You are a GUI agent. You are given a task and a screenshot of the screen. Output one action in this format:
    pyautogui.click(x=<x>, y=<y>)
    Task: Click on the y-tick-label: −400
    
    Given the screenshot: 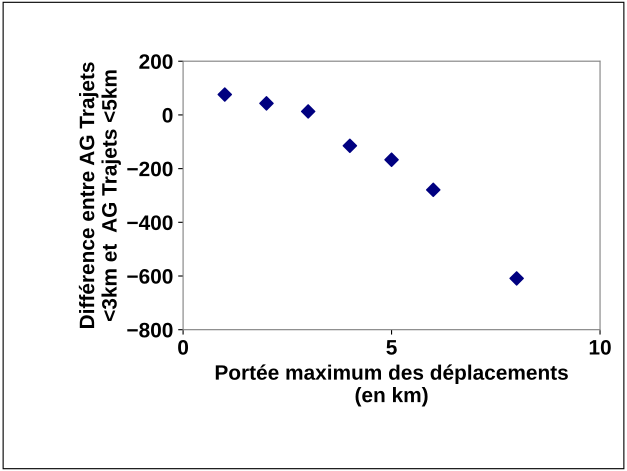 What is the action you would take?
    pyautogui.click(x=150, y=222)
    